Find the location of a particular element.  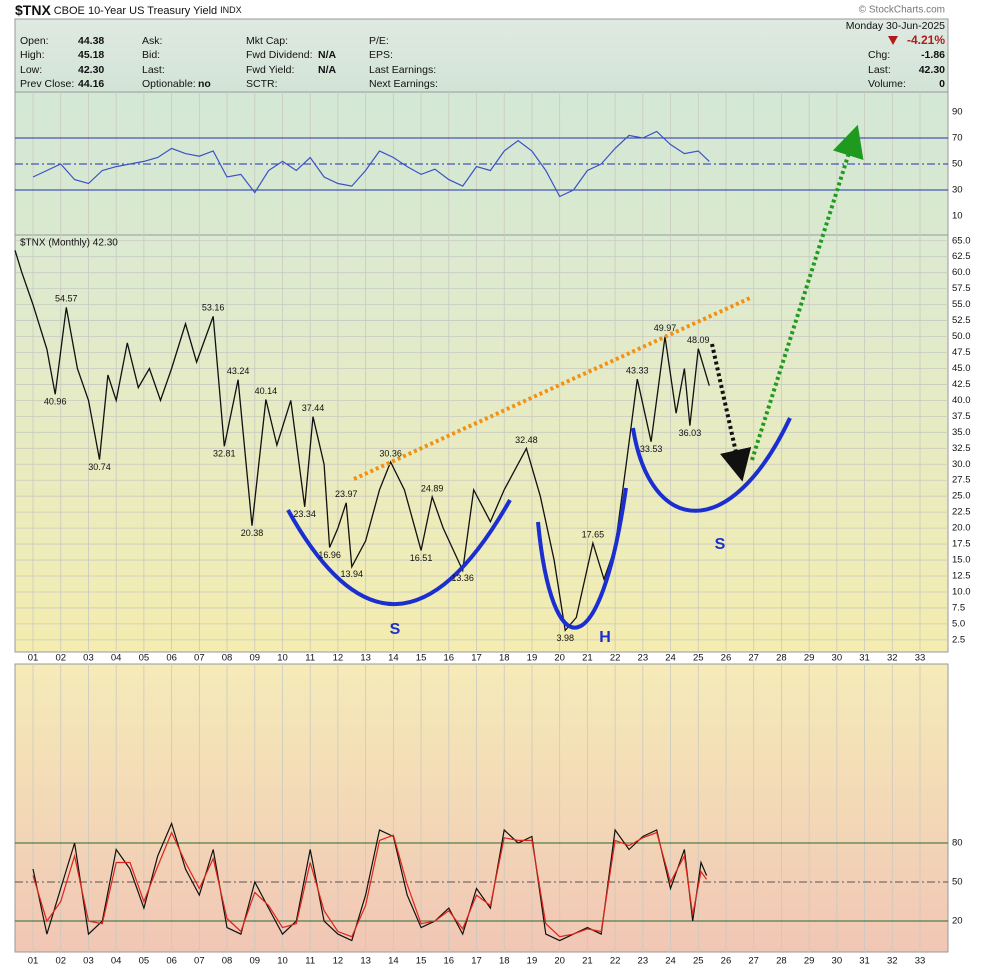

pattern-label: S is located at coordinates (720, 544).